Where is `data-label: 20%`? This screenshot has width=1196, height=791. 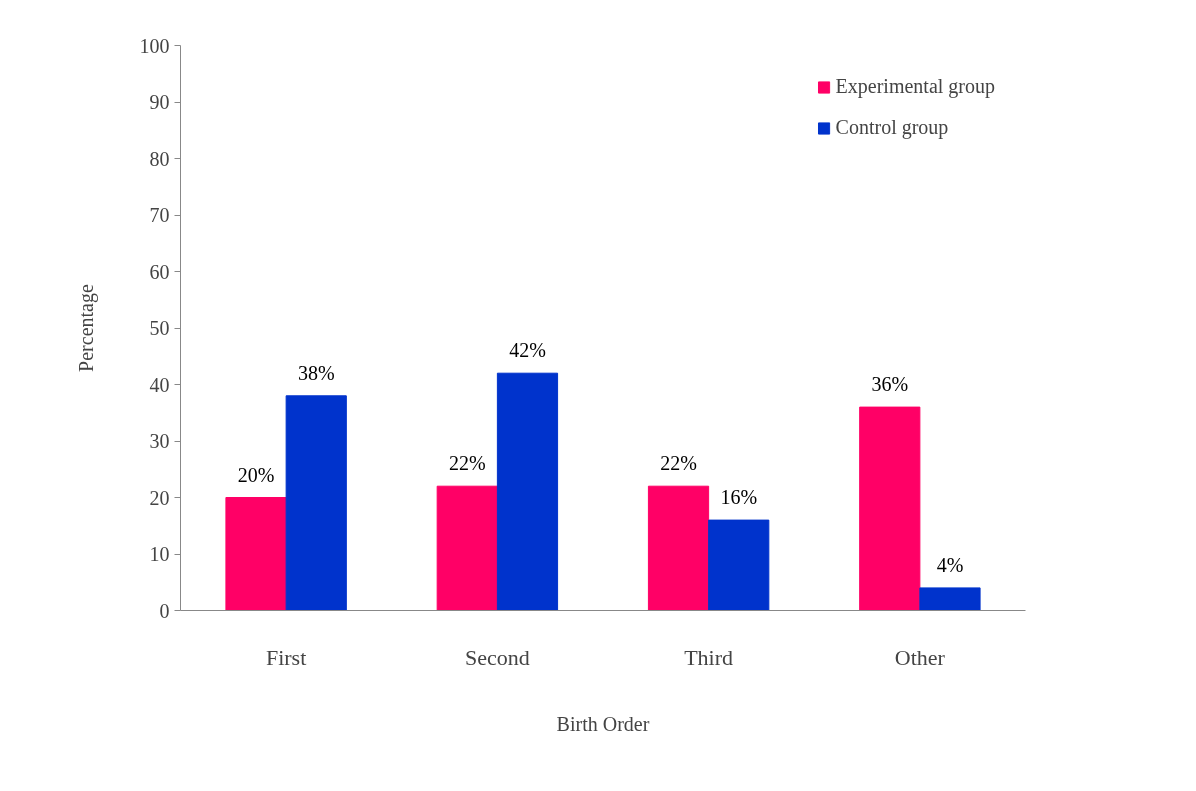
data-label: 20% is located at coordinates (256, 474).